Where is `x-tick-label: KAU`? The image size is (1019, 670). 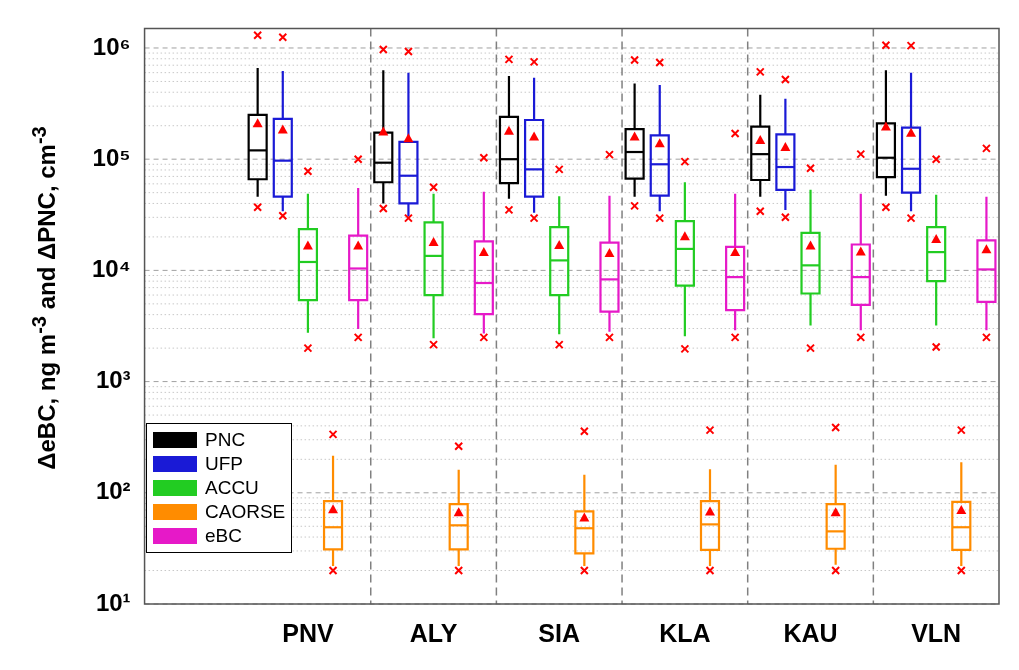
x-tick-label: KAU is located at coordinates (810, 632).